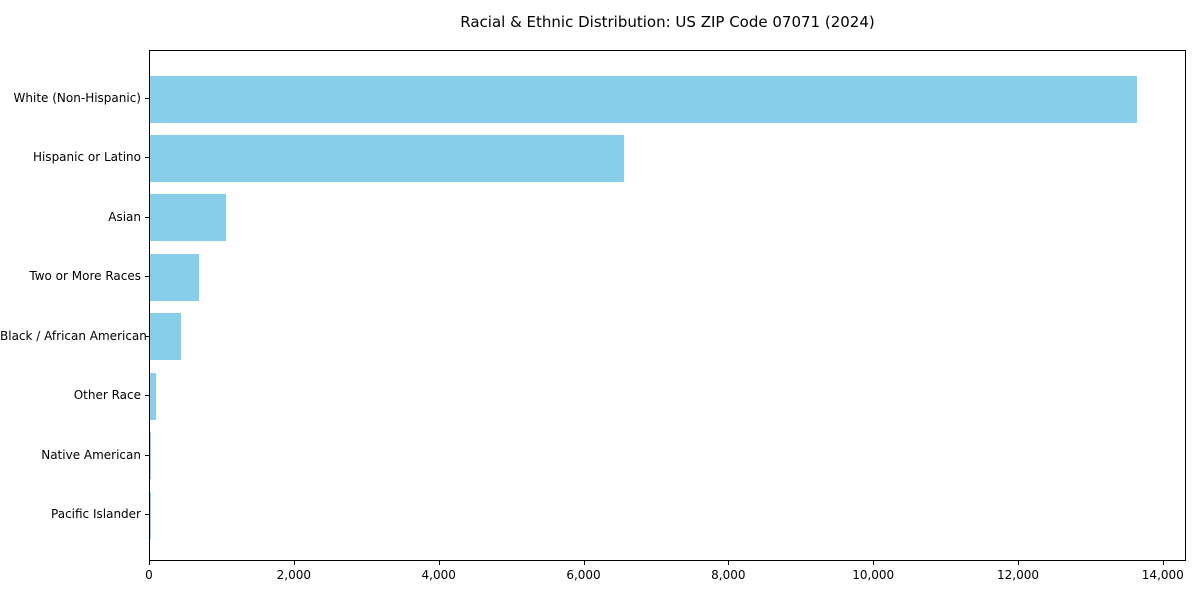 This screenshot has height=600, width=1200. What do you see at coordinates (77, 98) in the screenshot?
I see `y-label-white-non-hispanic: White (Non-Hispanic)` at bounding box center [77, 98].